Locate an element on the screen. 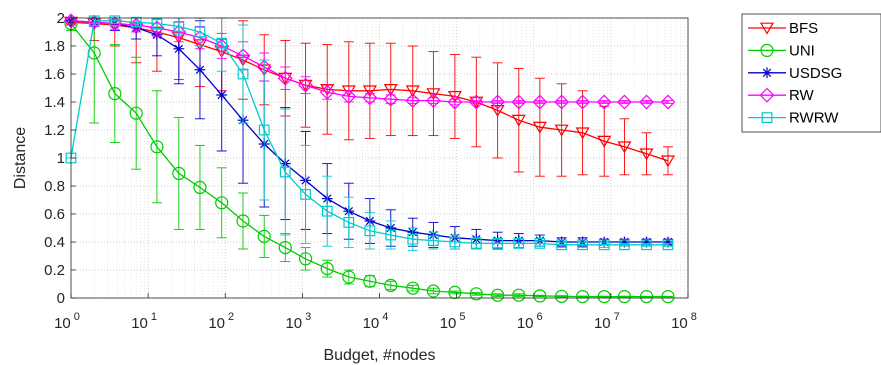 This screenshot has height=365, width=881. y-tick-label: 0.4 is located at coordinates (54, 242).